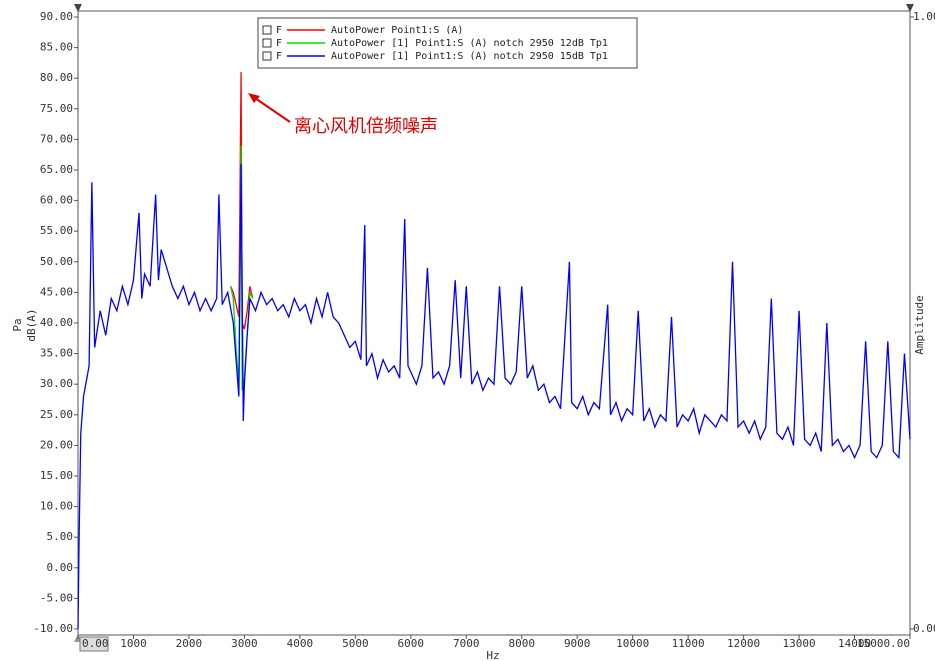 This screenshot has height=661, width=935. Describe the element at coordinates (56, 47) in the screenshot. I see `y-tick-label: 85.00` at that location.